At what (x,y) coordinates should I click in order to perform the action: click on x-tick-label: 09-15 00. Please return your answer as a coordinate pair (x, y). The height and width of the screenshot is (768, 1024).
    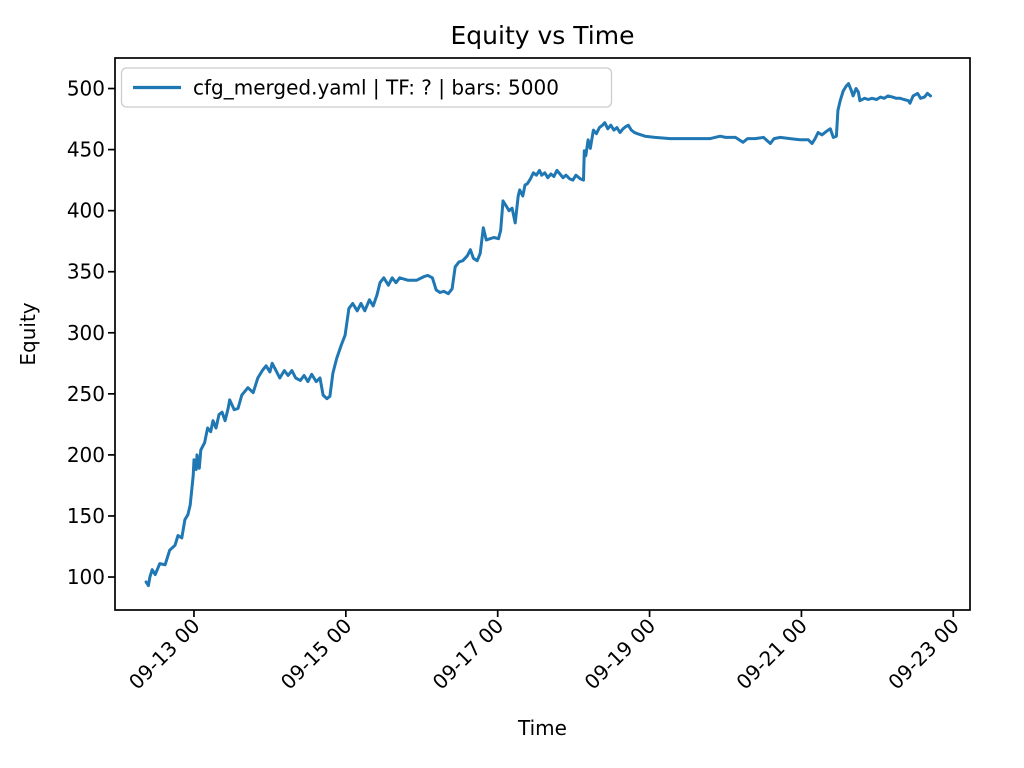
    Looking at the image, I should click on (316, 654).